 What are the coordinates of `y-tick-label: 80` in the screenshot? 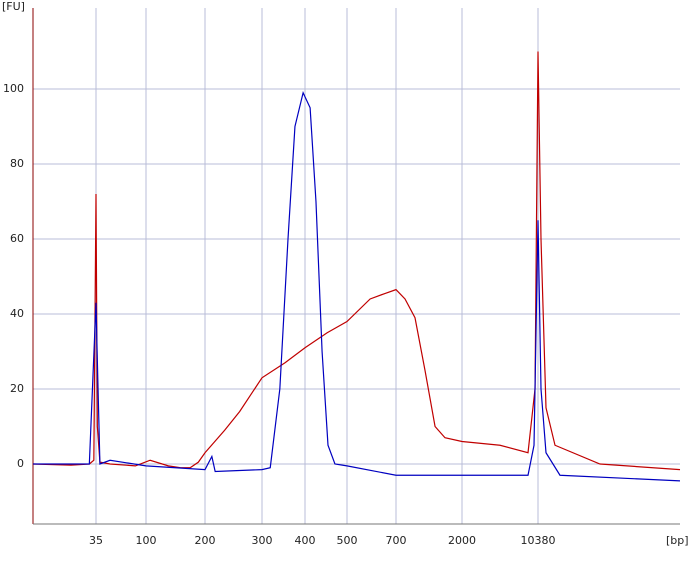 It's located at (17, 163).